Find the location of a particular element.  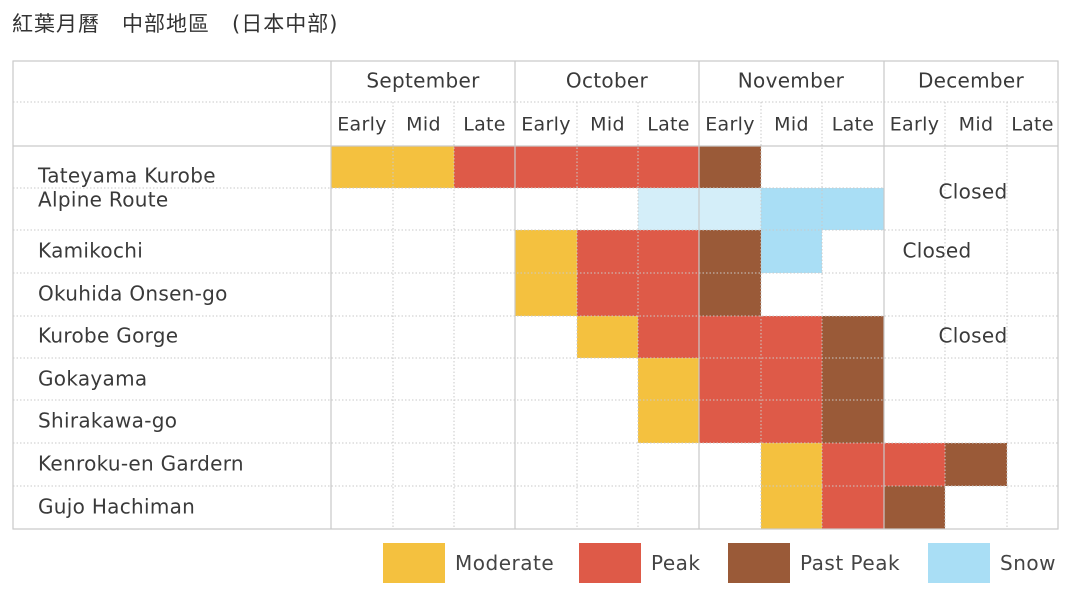

header-period-2: Late is located at coordinates (484, 125).